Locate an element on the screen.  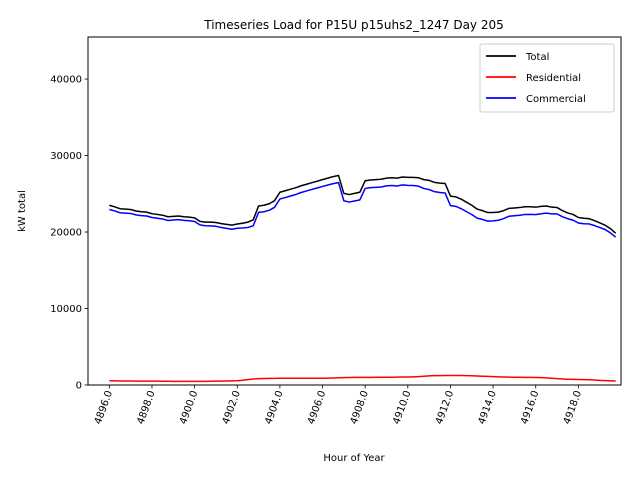
series-line-total is located at coordinates (363, 204).